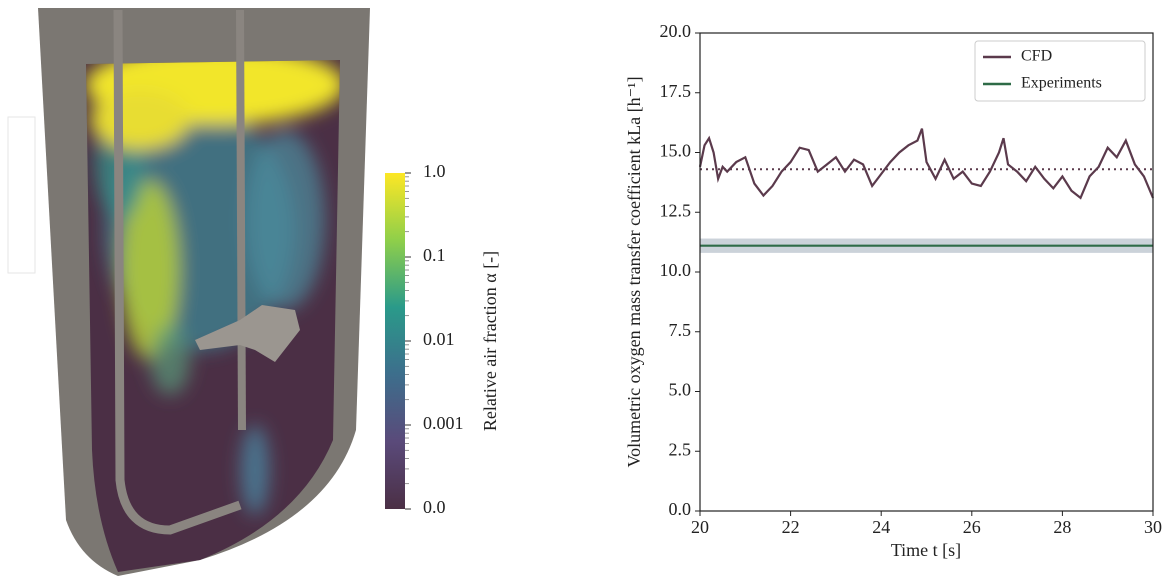 This screenshot has width=1167, height=576. Describe the element at coordinates (439, 339) in the screenshot. I see `colorbar-tick-label: 0.01` at that location.